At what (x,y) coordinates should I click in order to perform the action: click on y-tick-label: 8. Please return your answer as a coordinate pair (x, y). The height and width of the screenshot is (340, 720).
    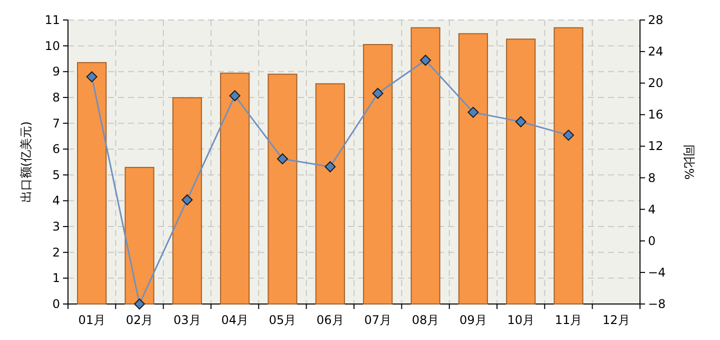
    Looking at the image, I should click on (56, 97).